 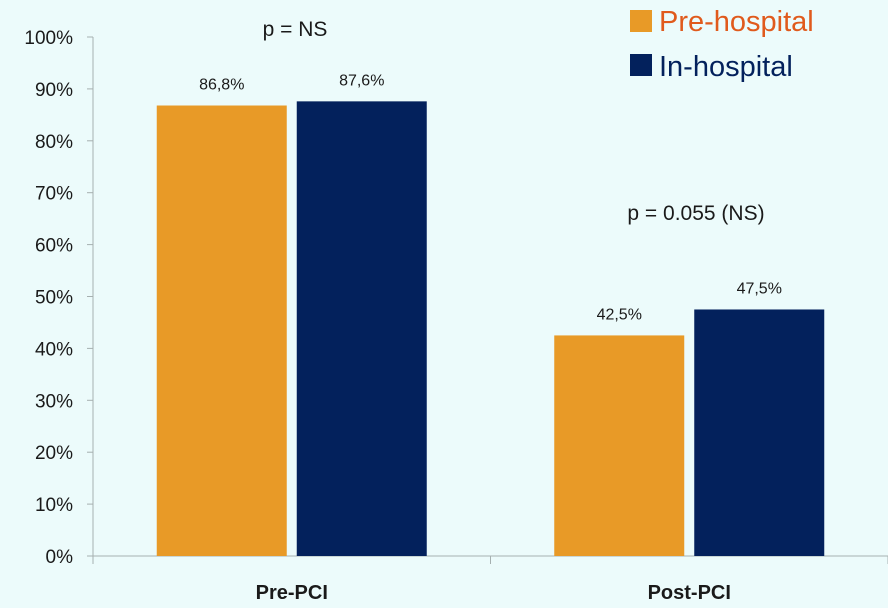 What do you see at coordinates (54, 401) in the screenshot?
I see `y-tick-label: 30%` at bounding box center [54, 401].